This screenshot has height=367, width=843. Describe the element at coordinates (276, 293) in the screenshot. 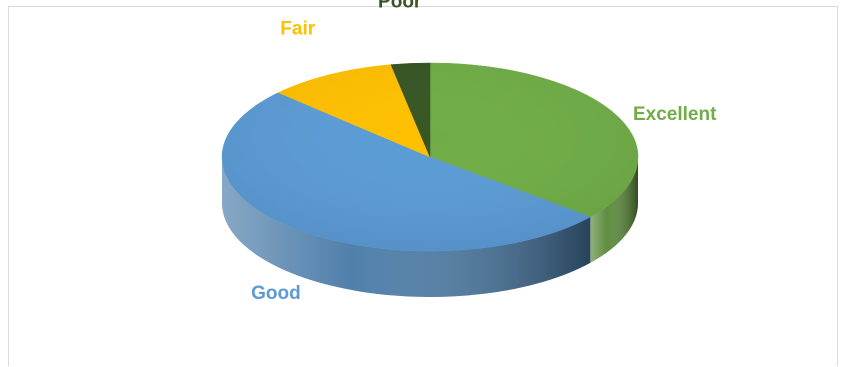

I see `label-good: Good` at that location.